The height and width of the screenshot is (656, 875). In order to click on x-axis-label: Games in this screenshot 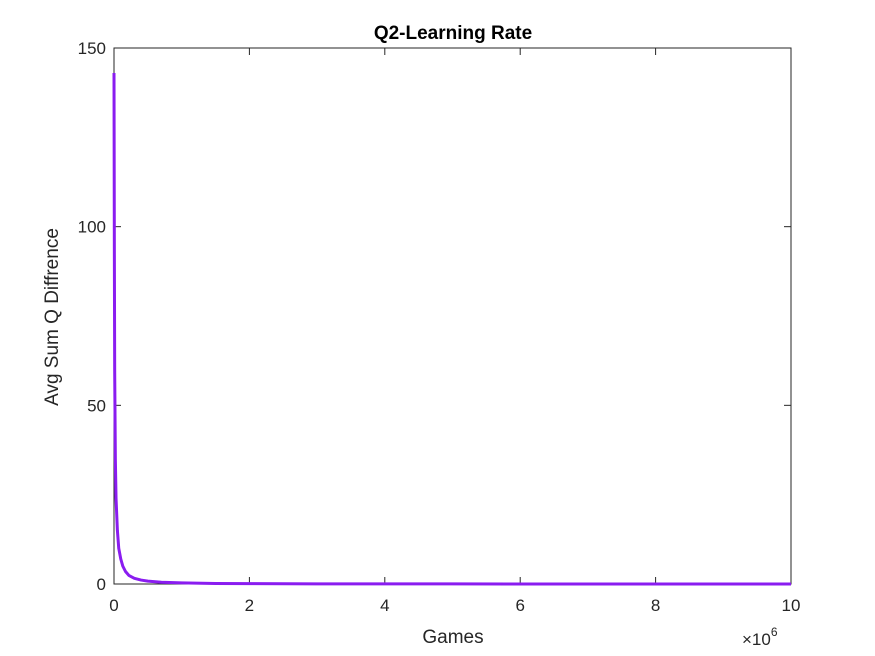, I will do `click(452, 637)`.